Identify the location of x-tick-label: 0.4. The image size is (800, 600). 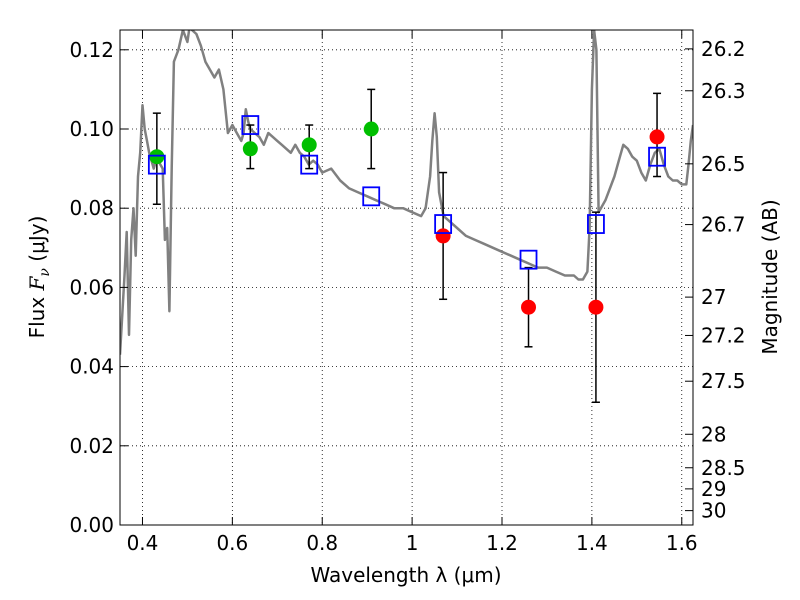
(143, 543).